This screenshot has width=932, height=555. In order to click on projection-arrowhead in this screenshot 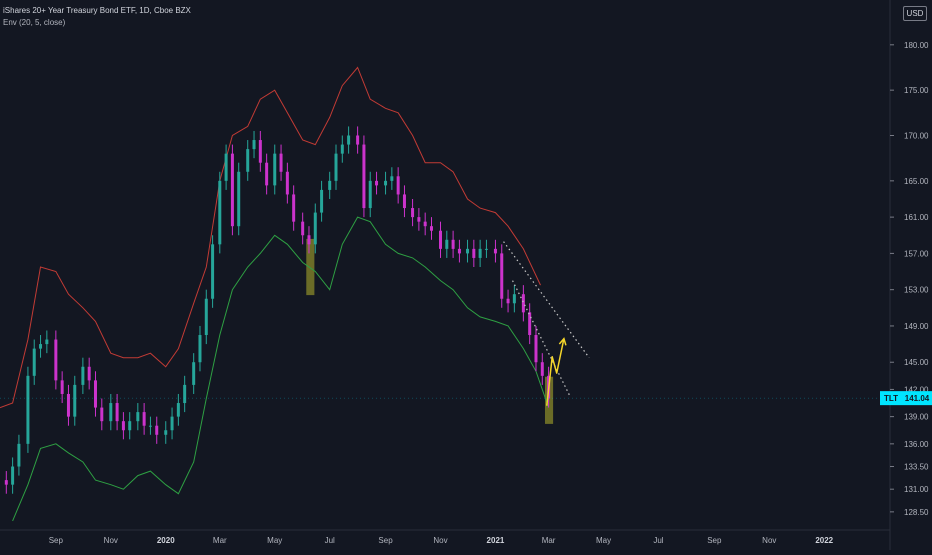, I will do `click(562, 341)`.